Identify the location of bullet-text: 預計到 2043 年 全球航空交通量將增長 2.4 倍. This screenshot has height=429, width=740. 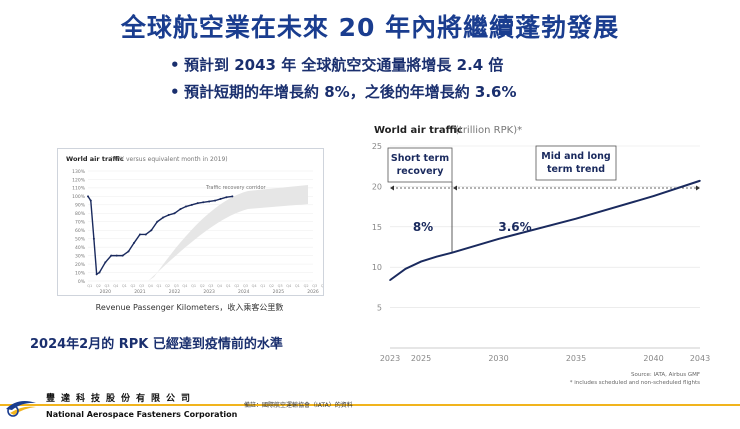
(344, 65).